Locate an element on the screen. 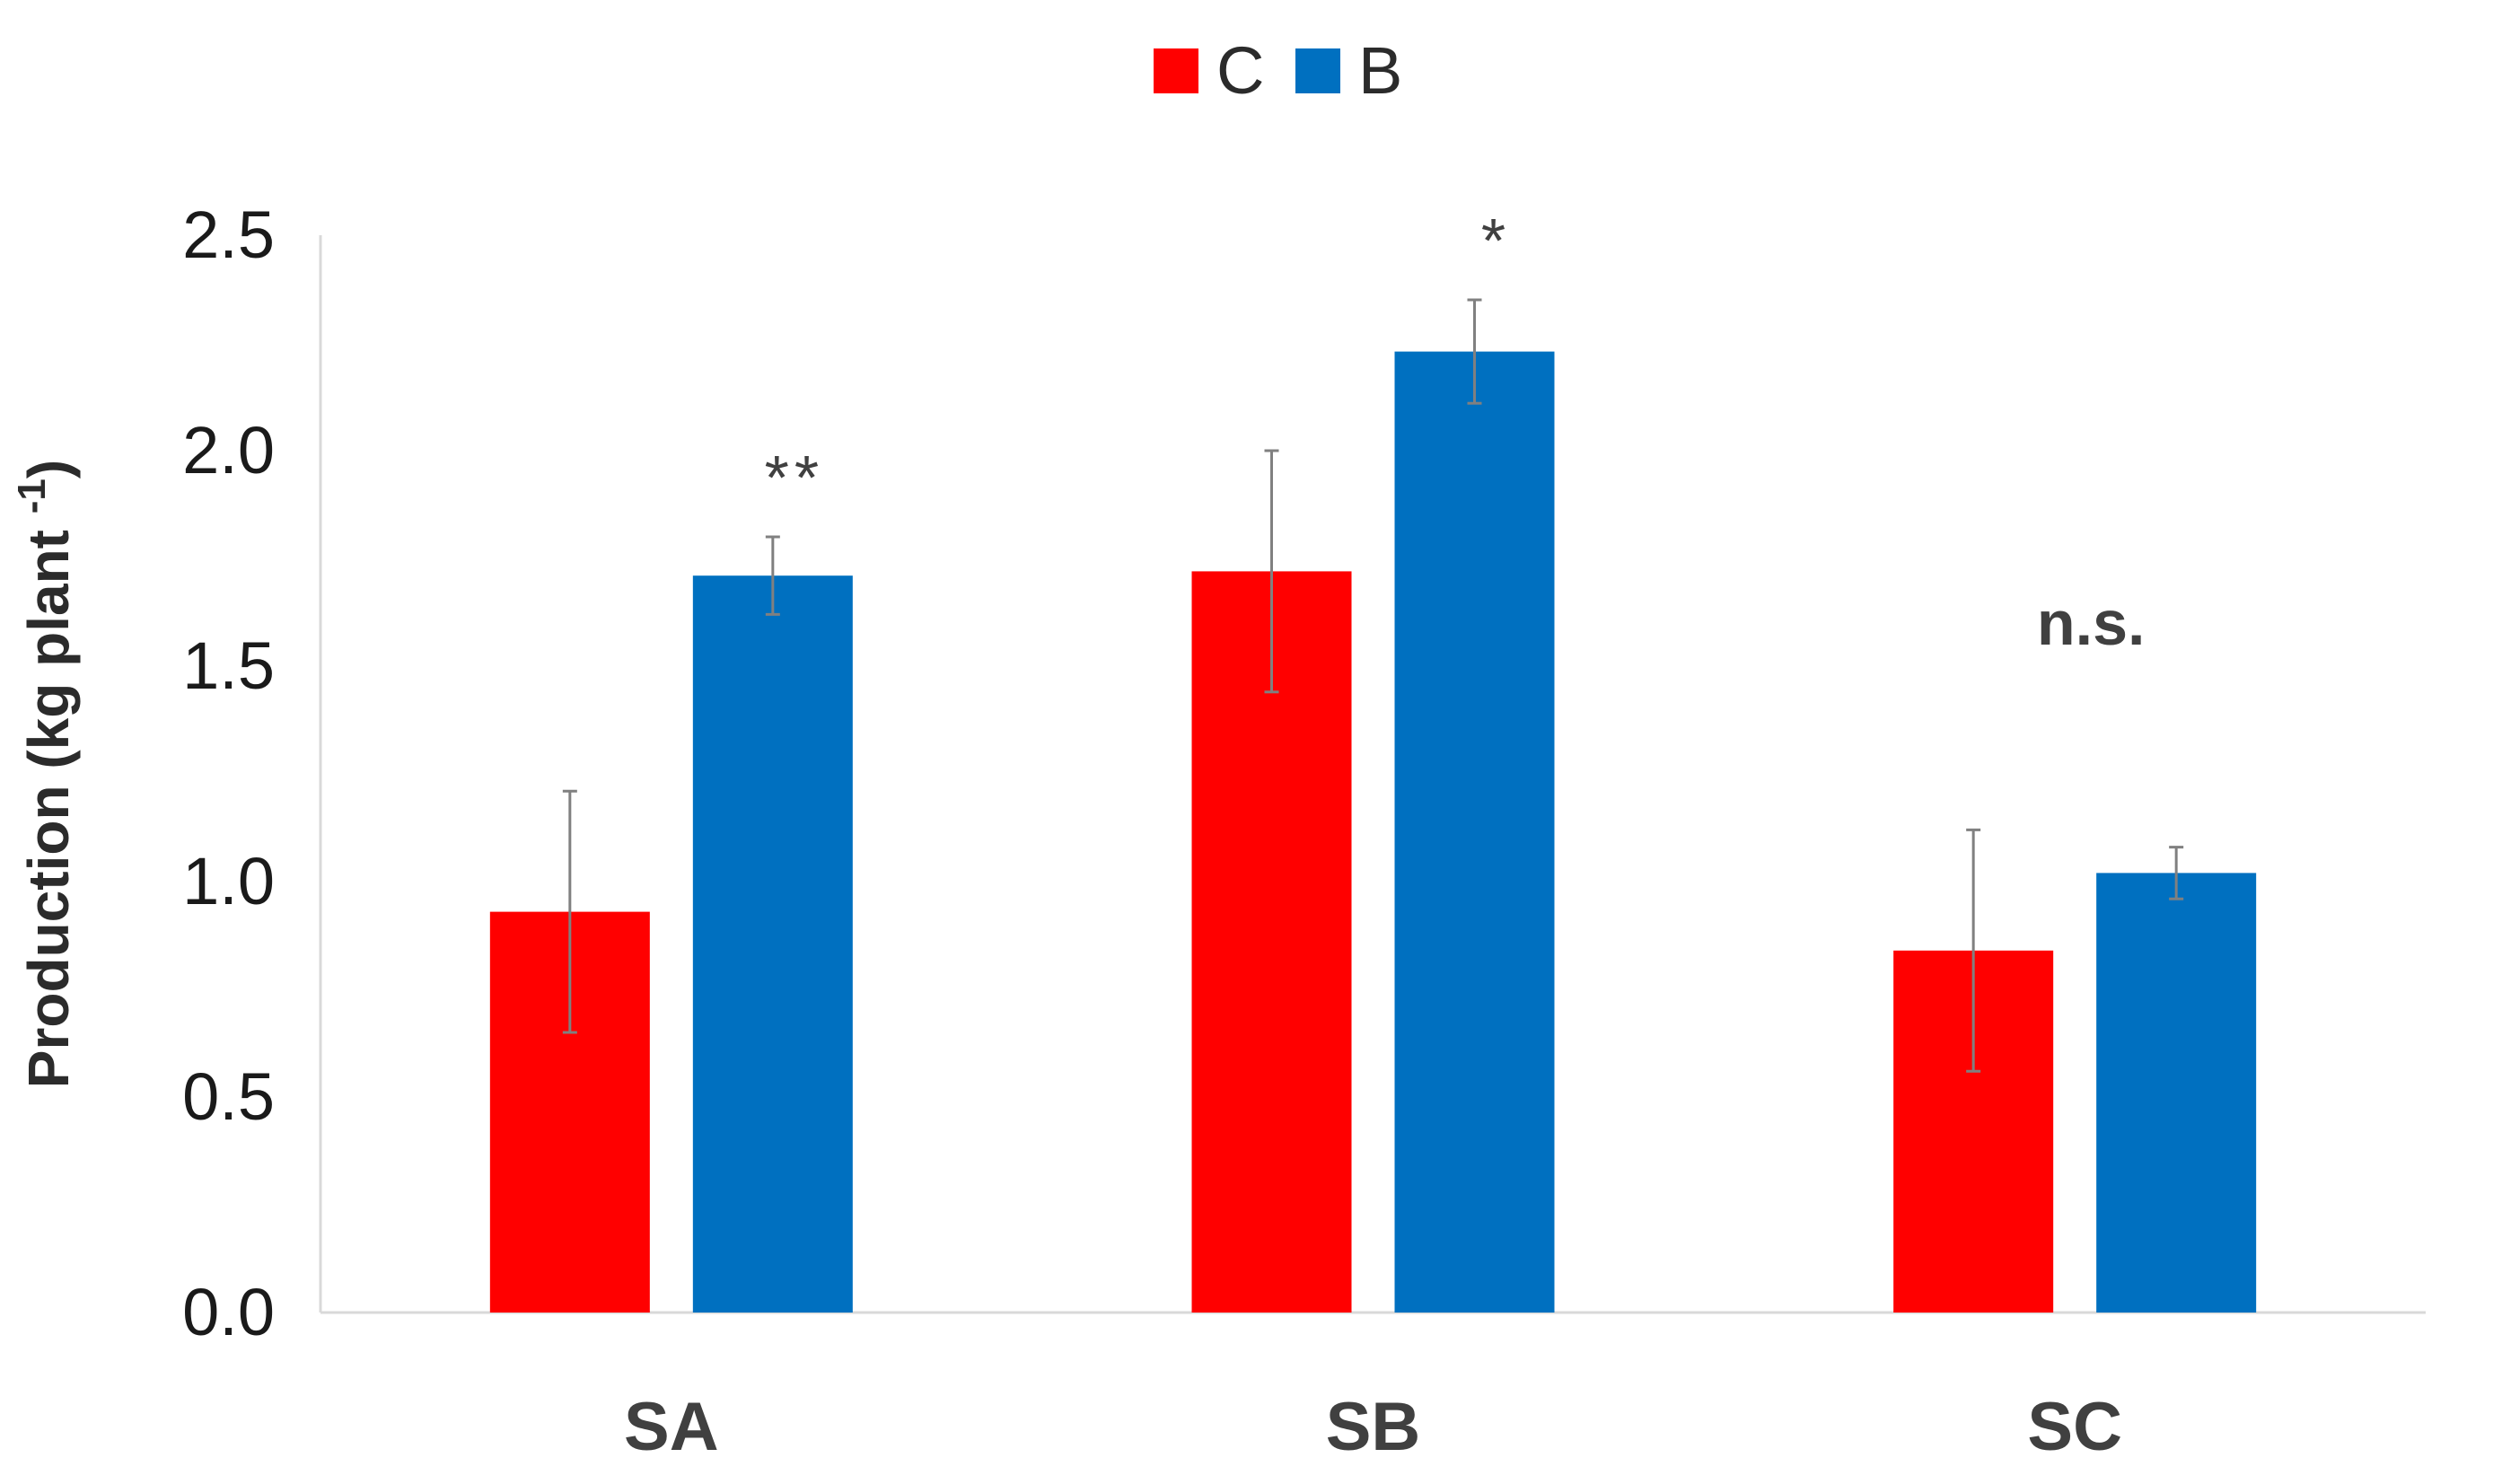  y-tick-label: 2.0 is located at coordinates (228, 450).